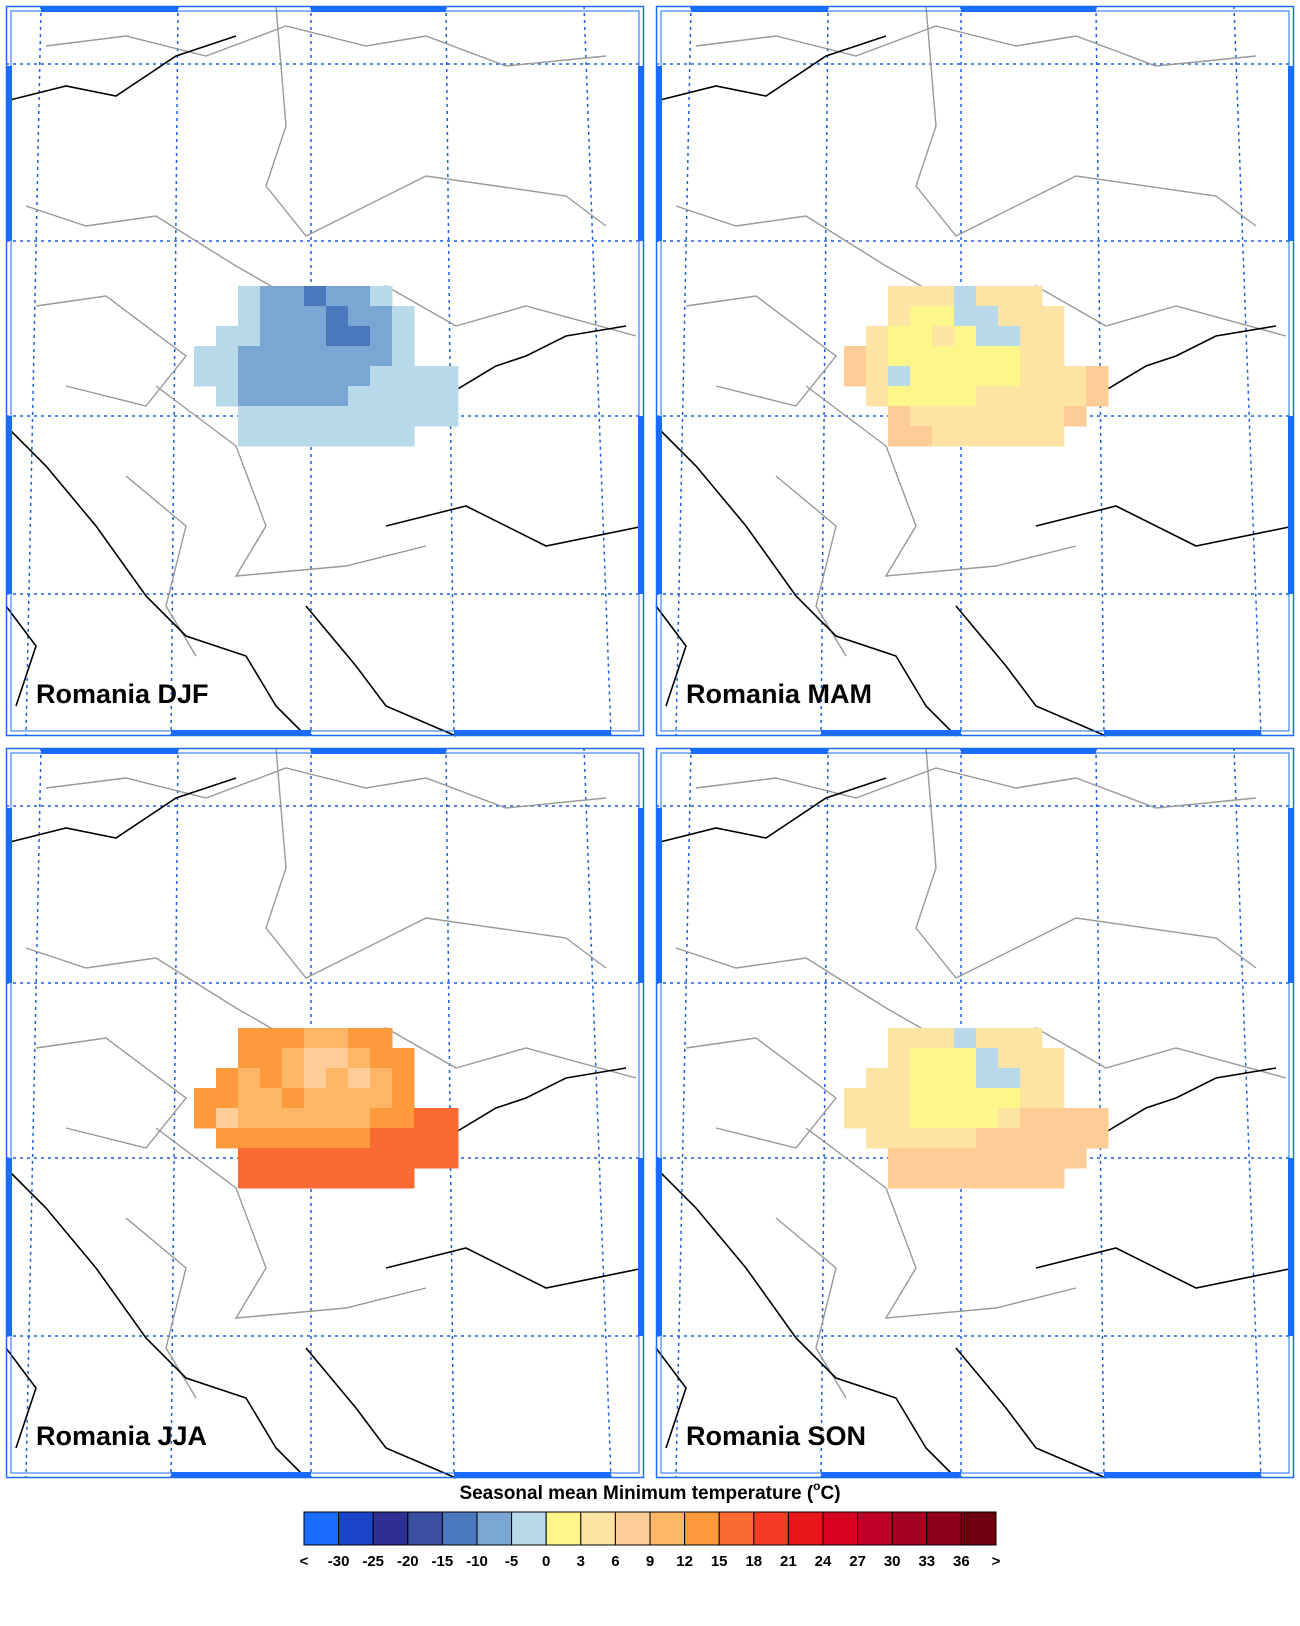 The image size is (1300, 1626). Describe the element at coordinates (857, 1561) in the screenshot. I see `colorbar-label: 27` at that location.